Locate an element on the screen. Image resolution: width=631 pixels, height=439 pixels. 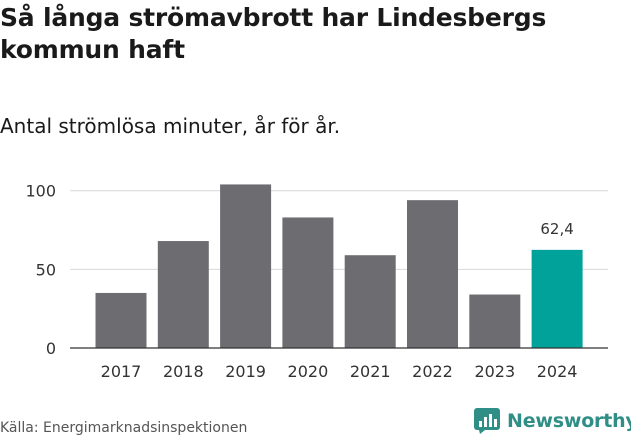
y-tick-label-100: 100 is located at coordinates (40, 191).